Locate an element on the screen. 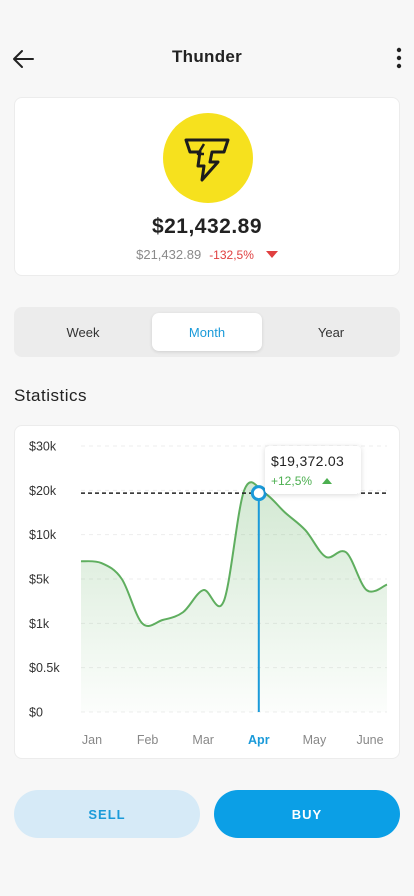  period-selector: Week Month Year is located at coordinates (207, 332).